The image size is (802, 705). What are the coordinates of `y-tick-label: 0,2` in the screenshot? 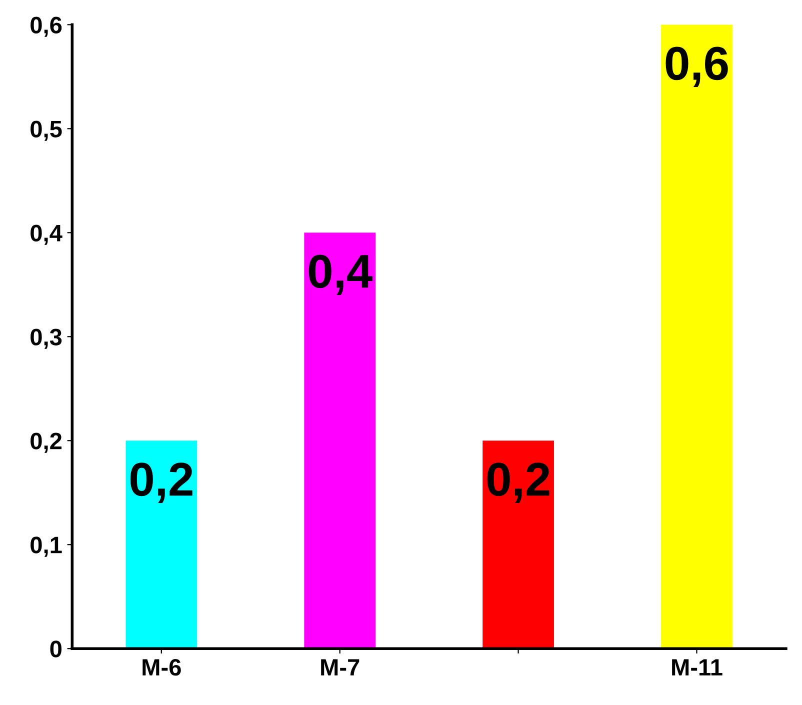 It's located at (46, 442).